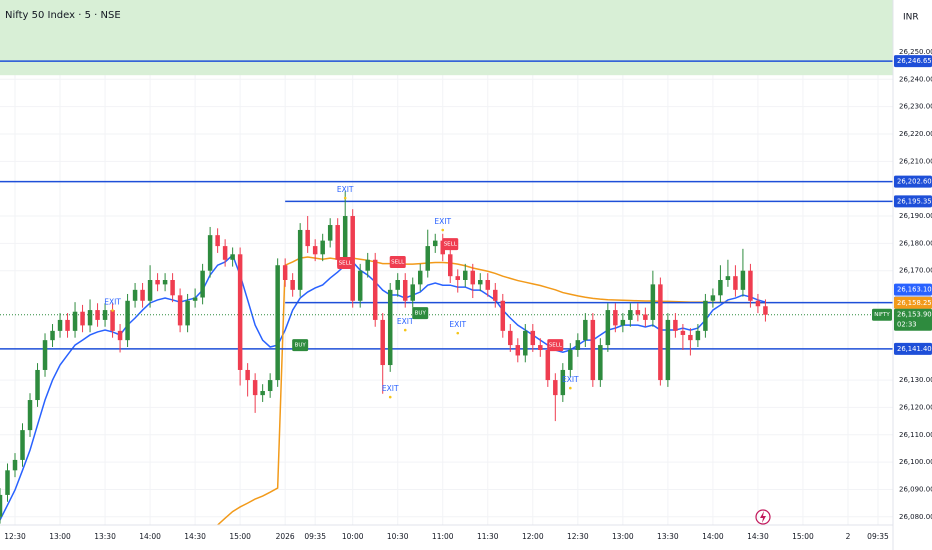 This screenshot has width=932, height=550. I want to click on signal-label: BUY, so click(301, 346).